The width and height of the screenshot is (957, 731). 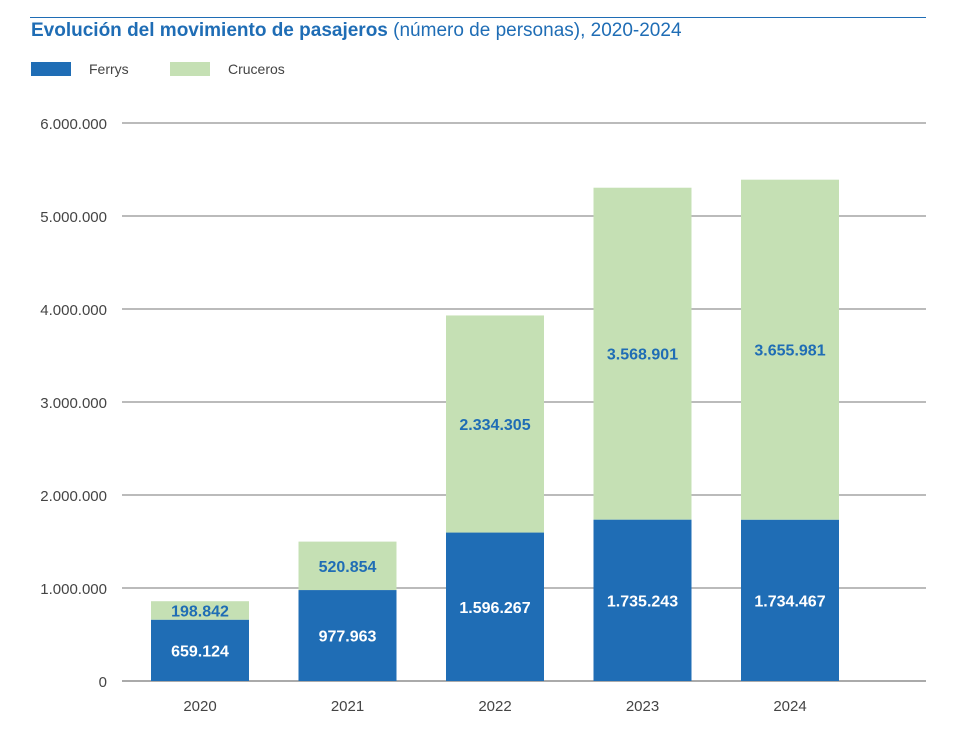 What do you see at coordinates (199, 706) in the screenshot?
I see `x-tick-label: 2020` at bounding box center [199, 706].